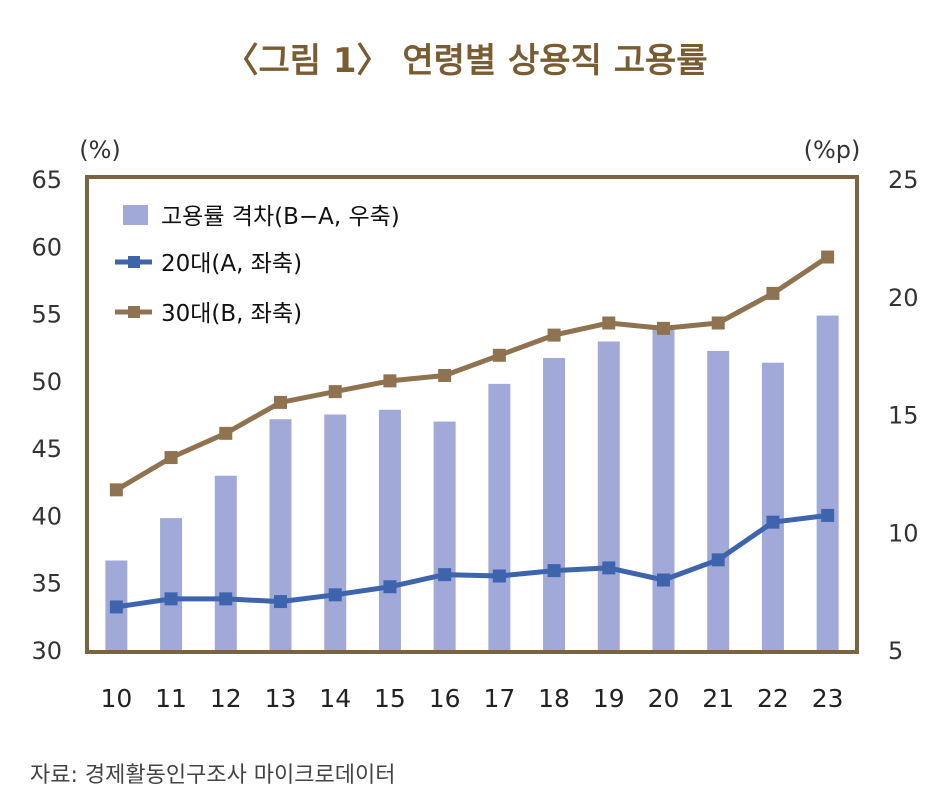  I want to click on legend: 고용률 격차(B−A, 우축) 20대(A, 좌축) 30대(B, 좌축), so click(257, 265).